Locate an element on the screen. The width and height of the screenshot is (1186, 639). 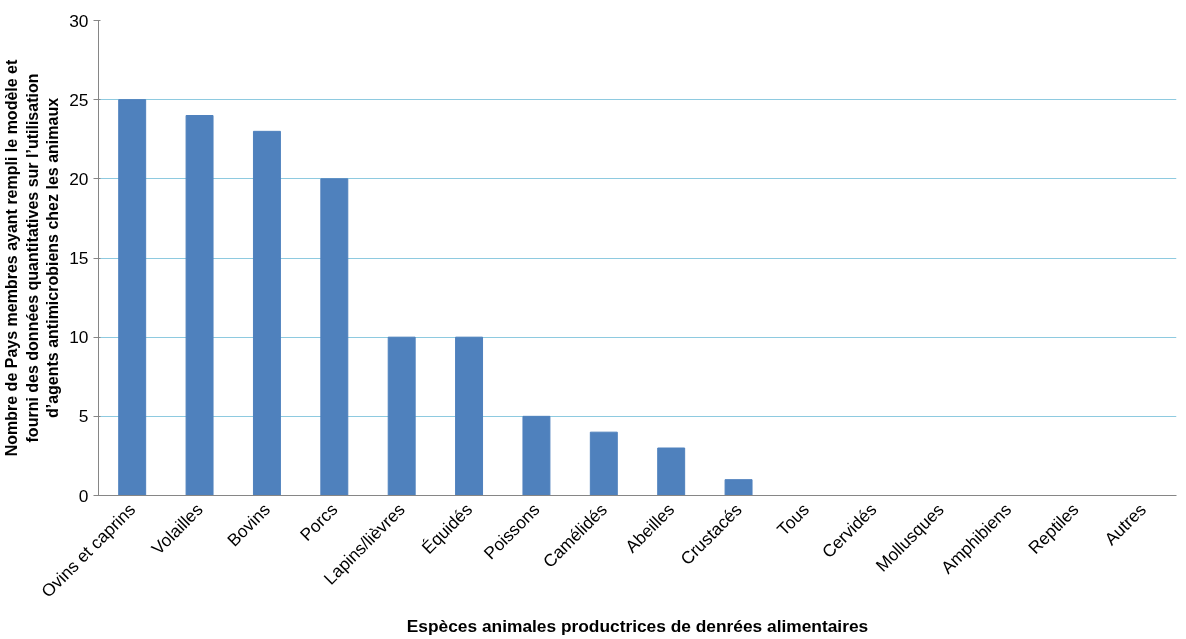
y-axis-title: Nombre de Pays membres ayant rempli le modèle et fourni des données quantitatives sur l’utilisation d’agents antimicrobiens chez les animaux is located at coordinates (32, 258).